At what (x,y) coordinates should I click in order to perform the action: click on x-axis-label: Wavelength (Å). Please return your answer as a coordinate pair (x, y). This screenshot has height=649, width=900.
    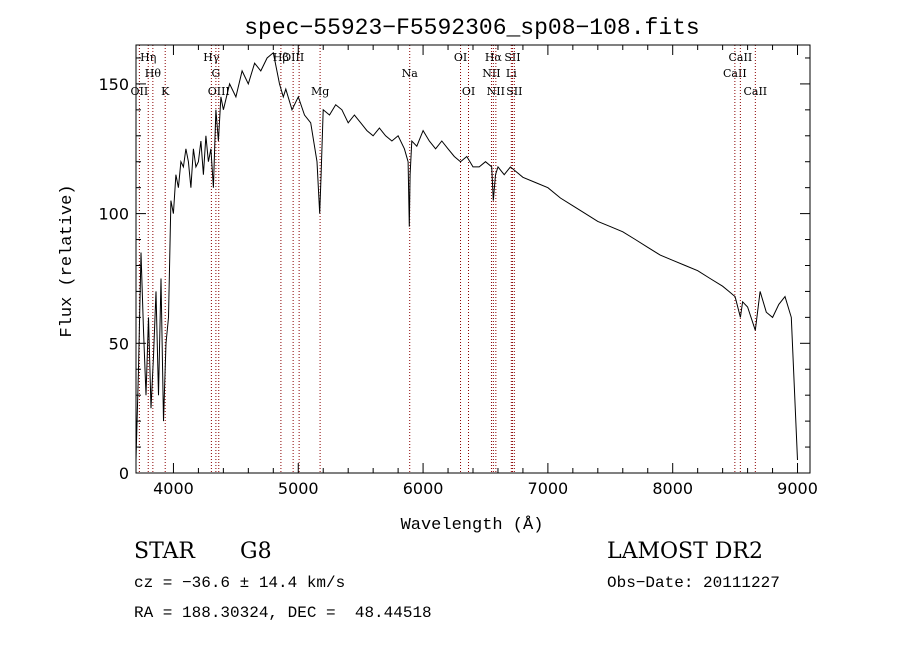
    Looking at the image, I should click on (472, 525).